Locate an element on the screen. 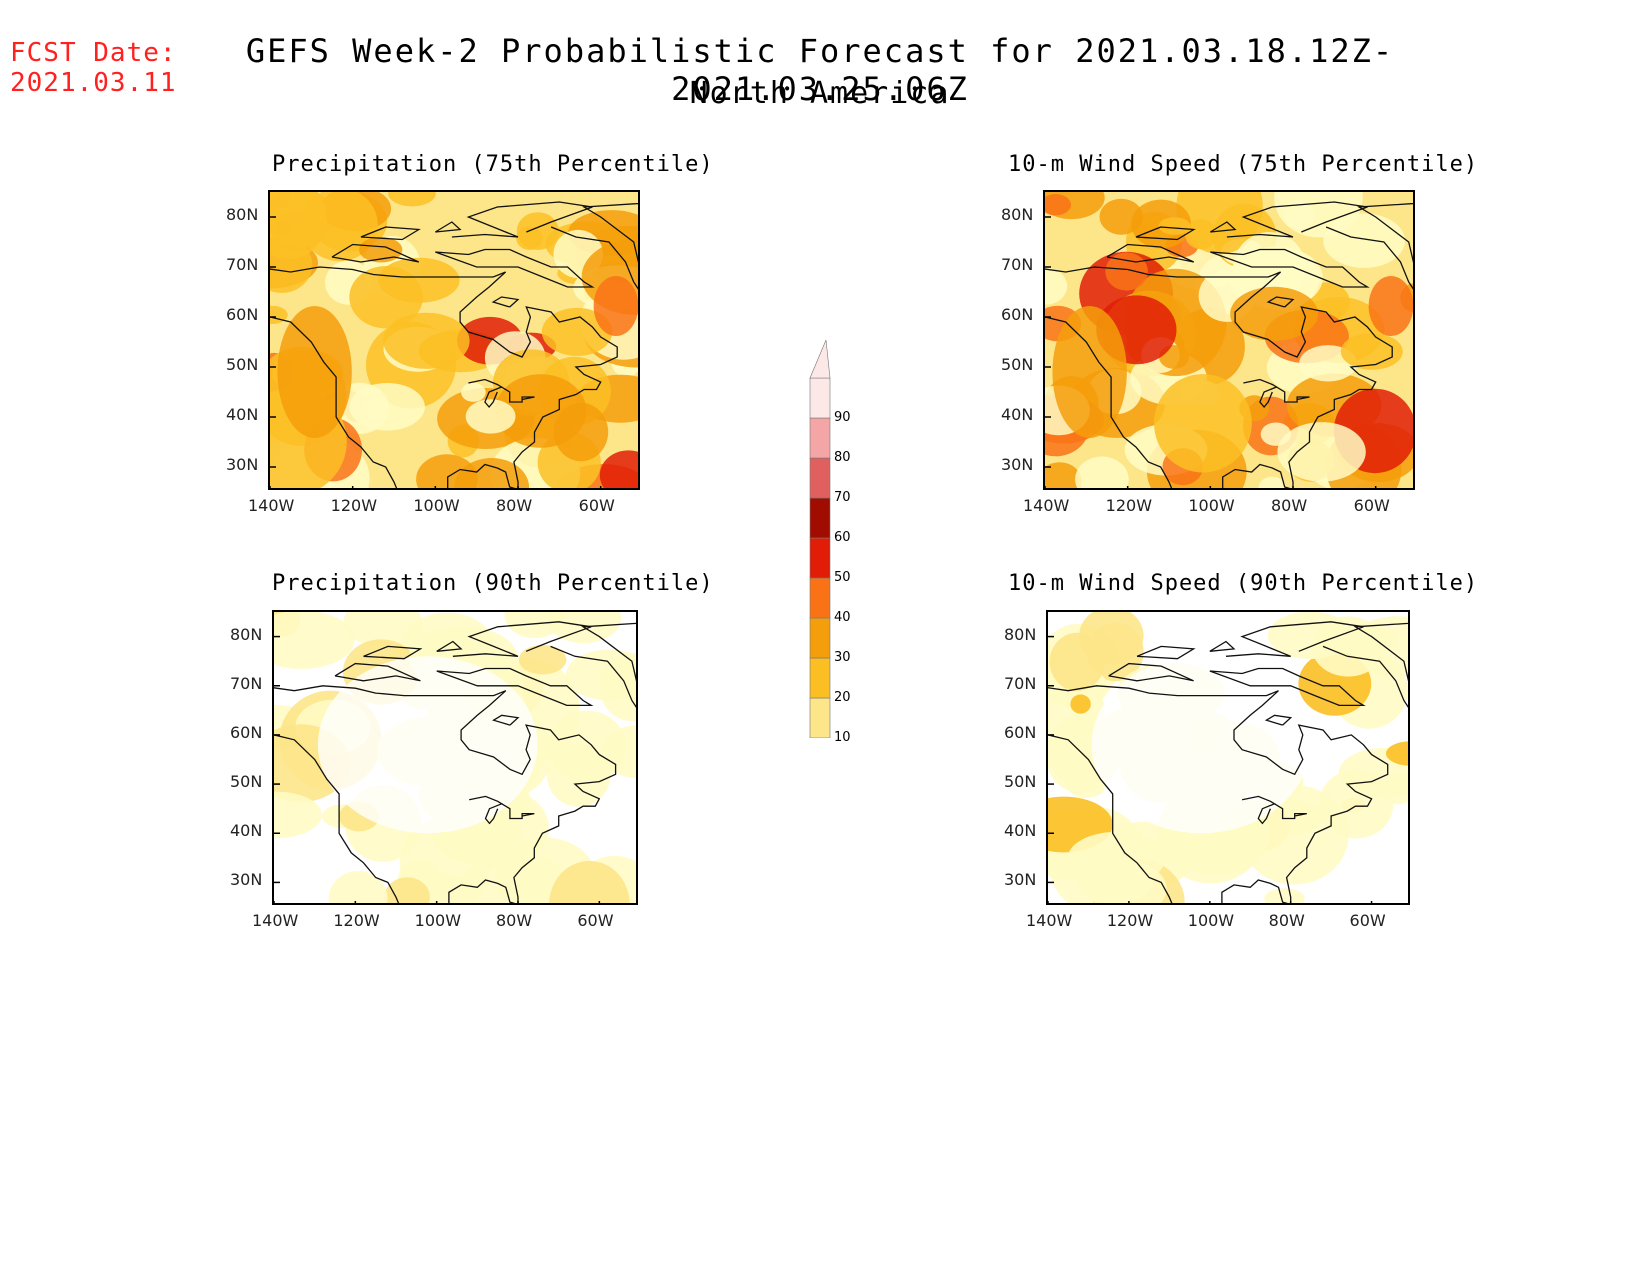 Image resolution: width=1650 pixels, height=1275 pixels. colorbar: 10 20 30 40 50 60 70 80 90 is located at coordinates (838, 541).